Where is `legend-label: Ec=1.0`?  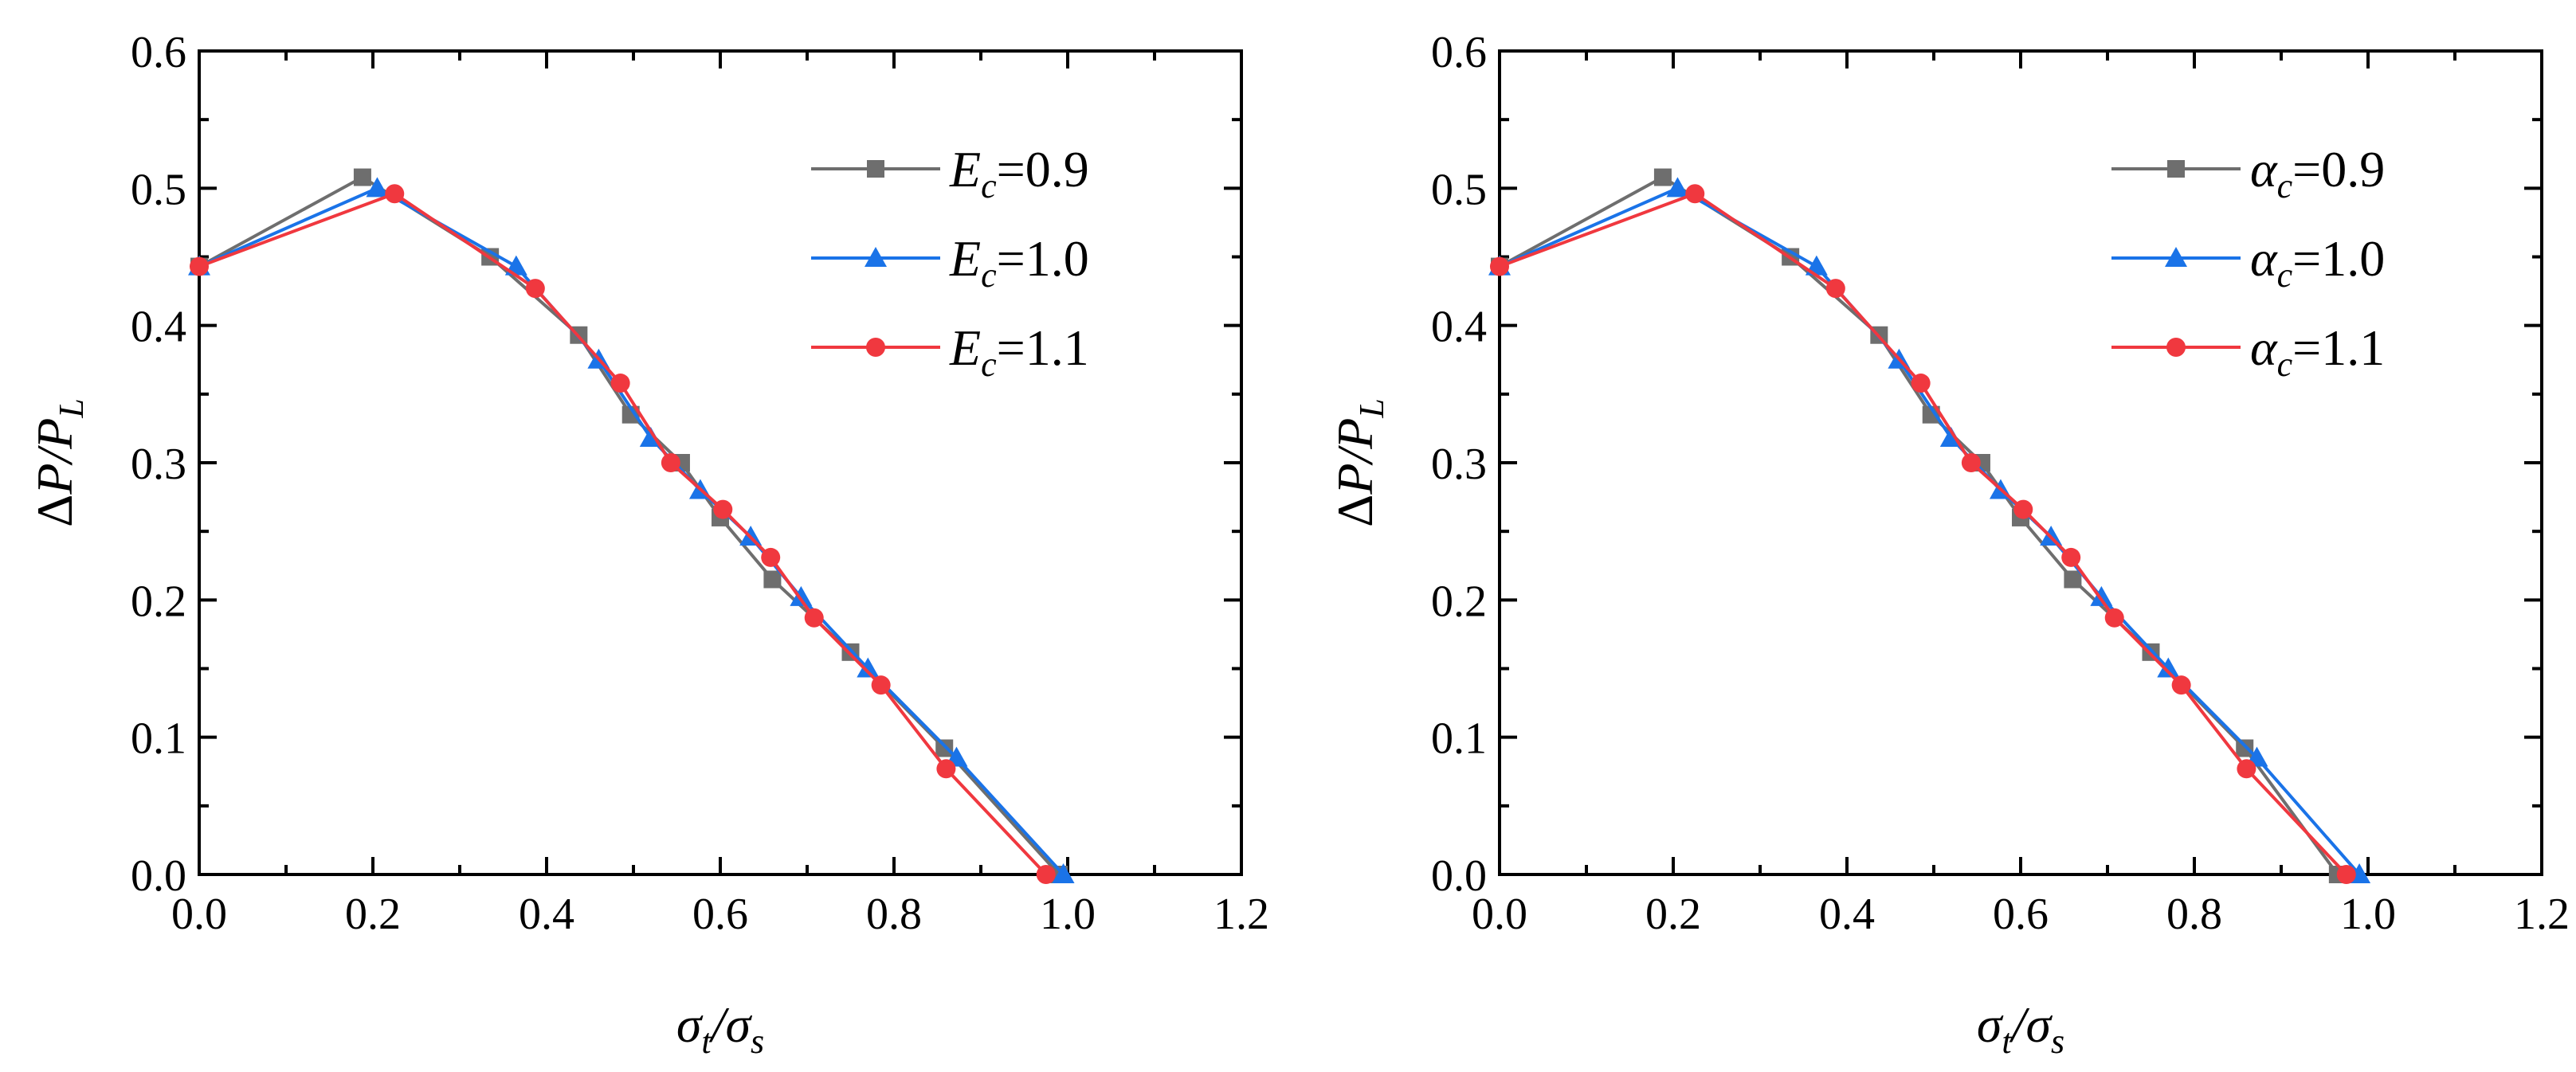 legend-label: Ec=1.0 is located at coordinates (1019, 262).